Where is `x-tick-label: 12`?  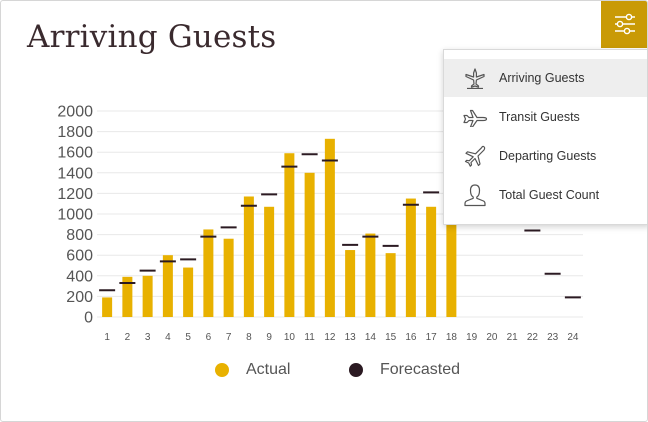
x-tick-label: 12 is located at coordinates (330, 337).